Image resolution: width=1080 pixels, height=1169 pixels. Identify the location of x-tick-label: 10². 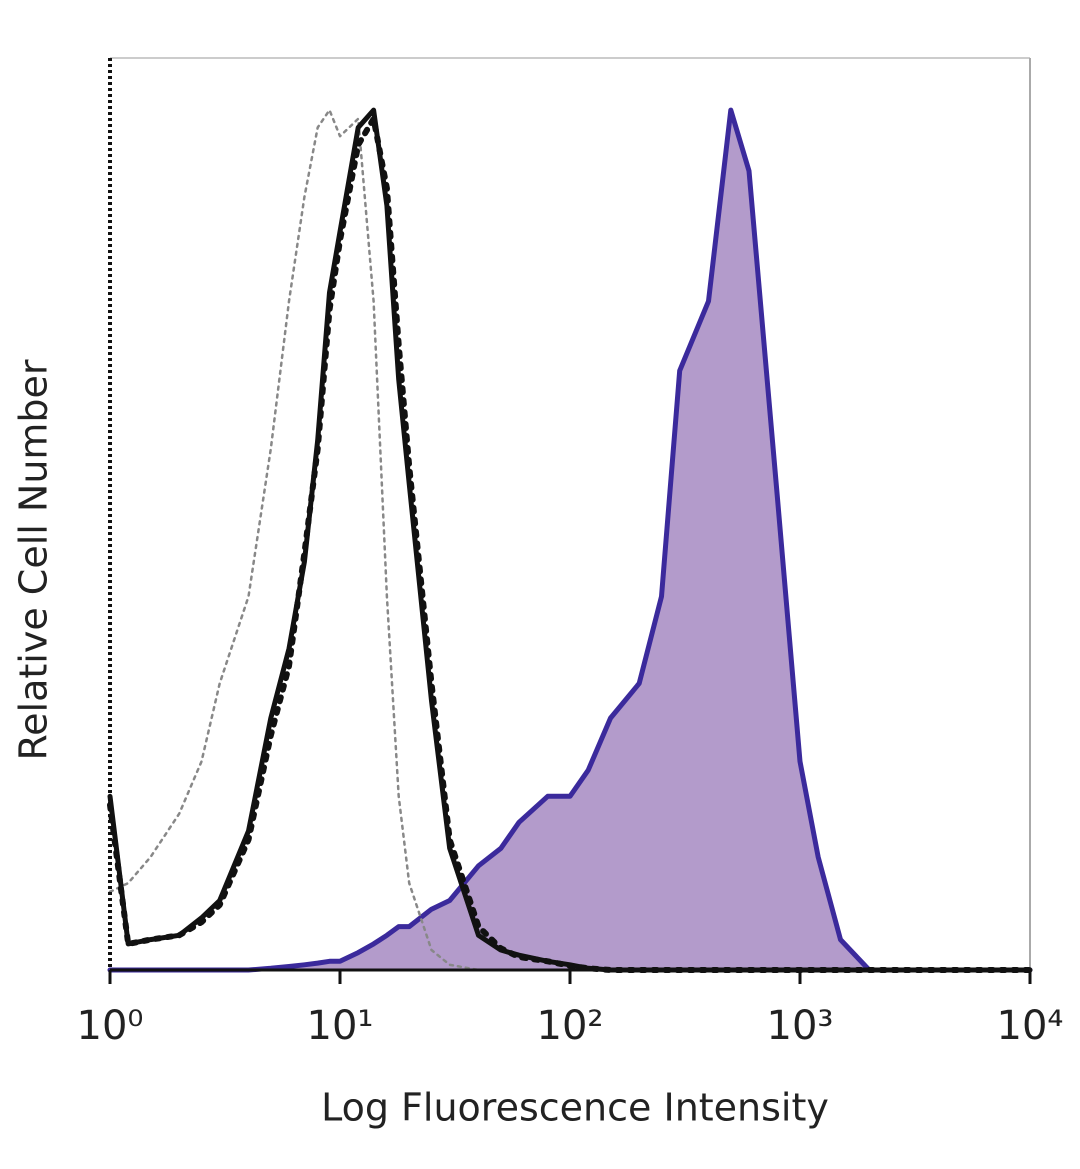
(570, 1026).